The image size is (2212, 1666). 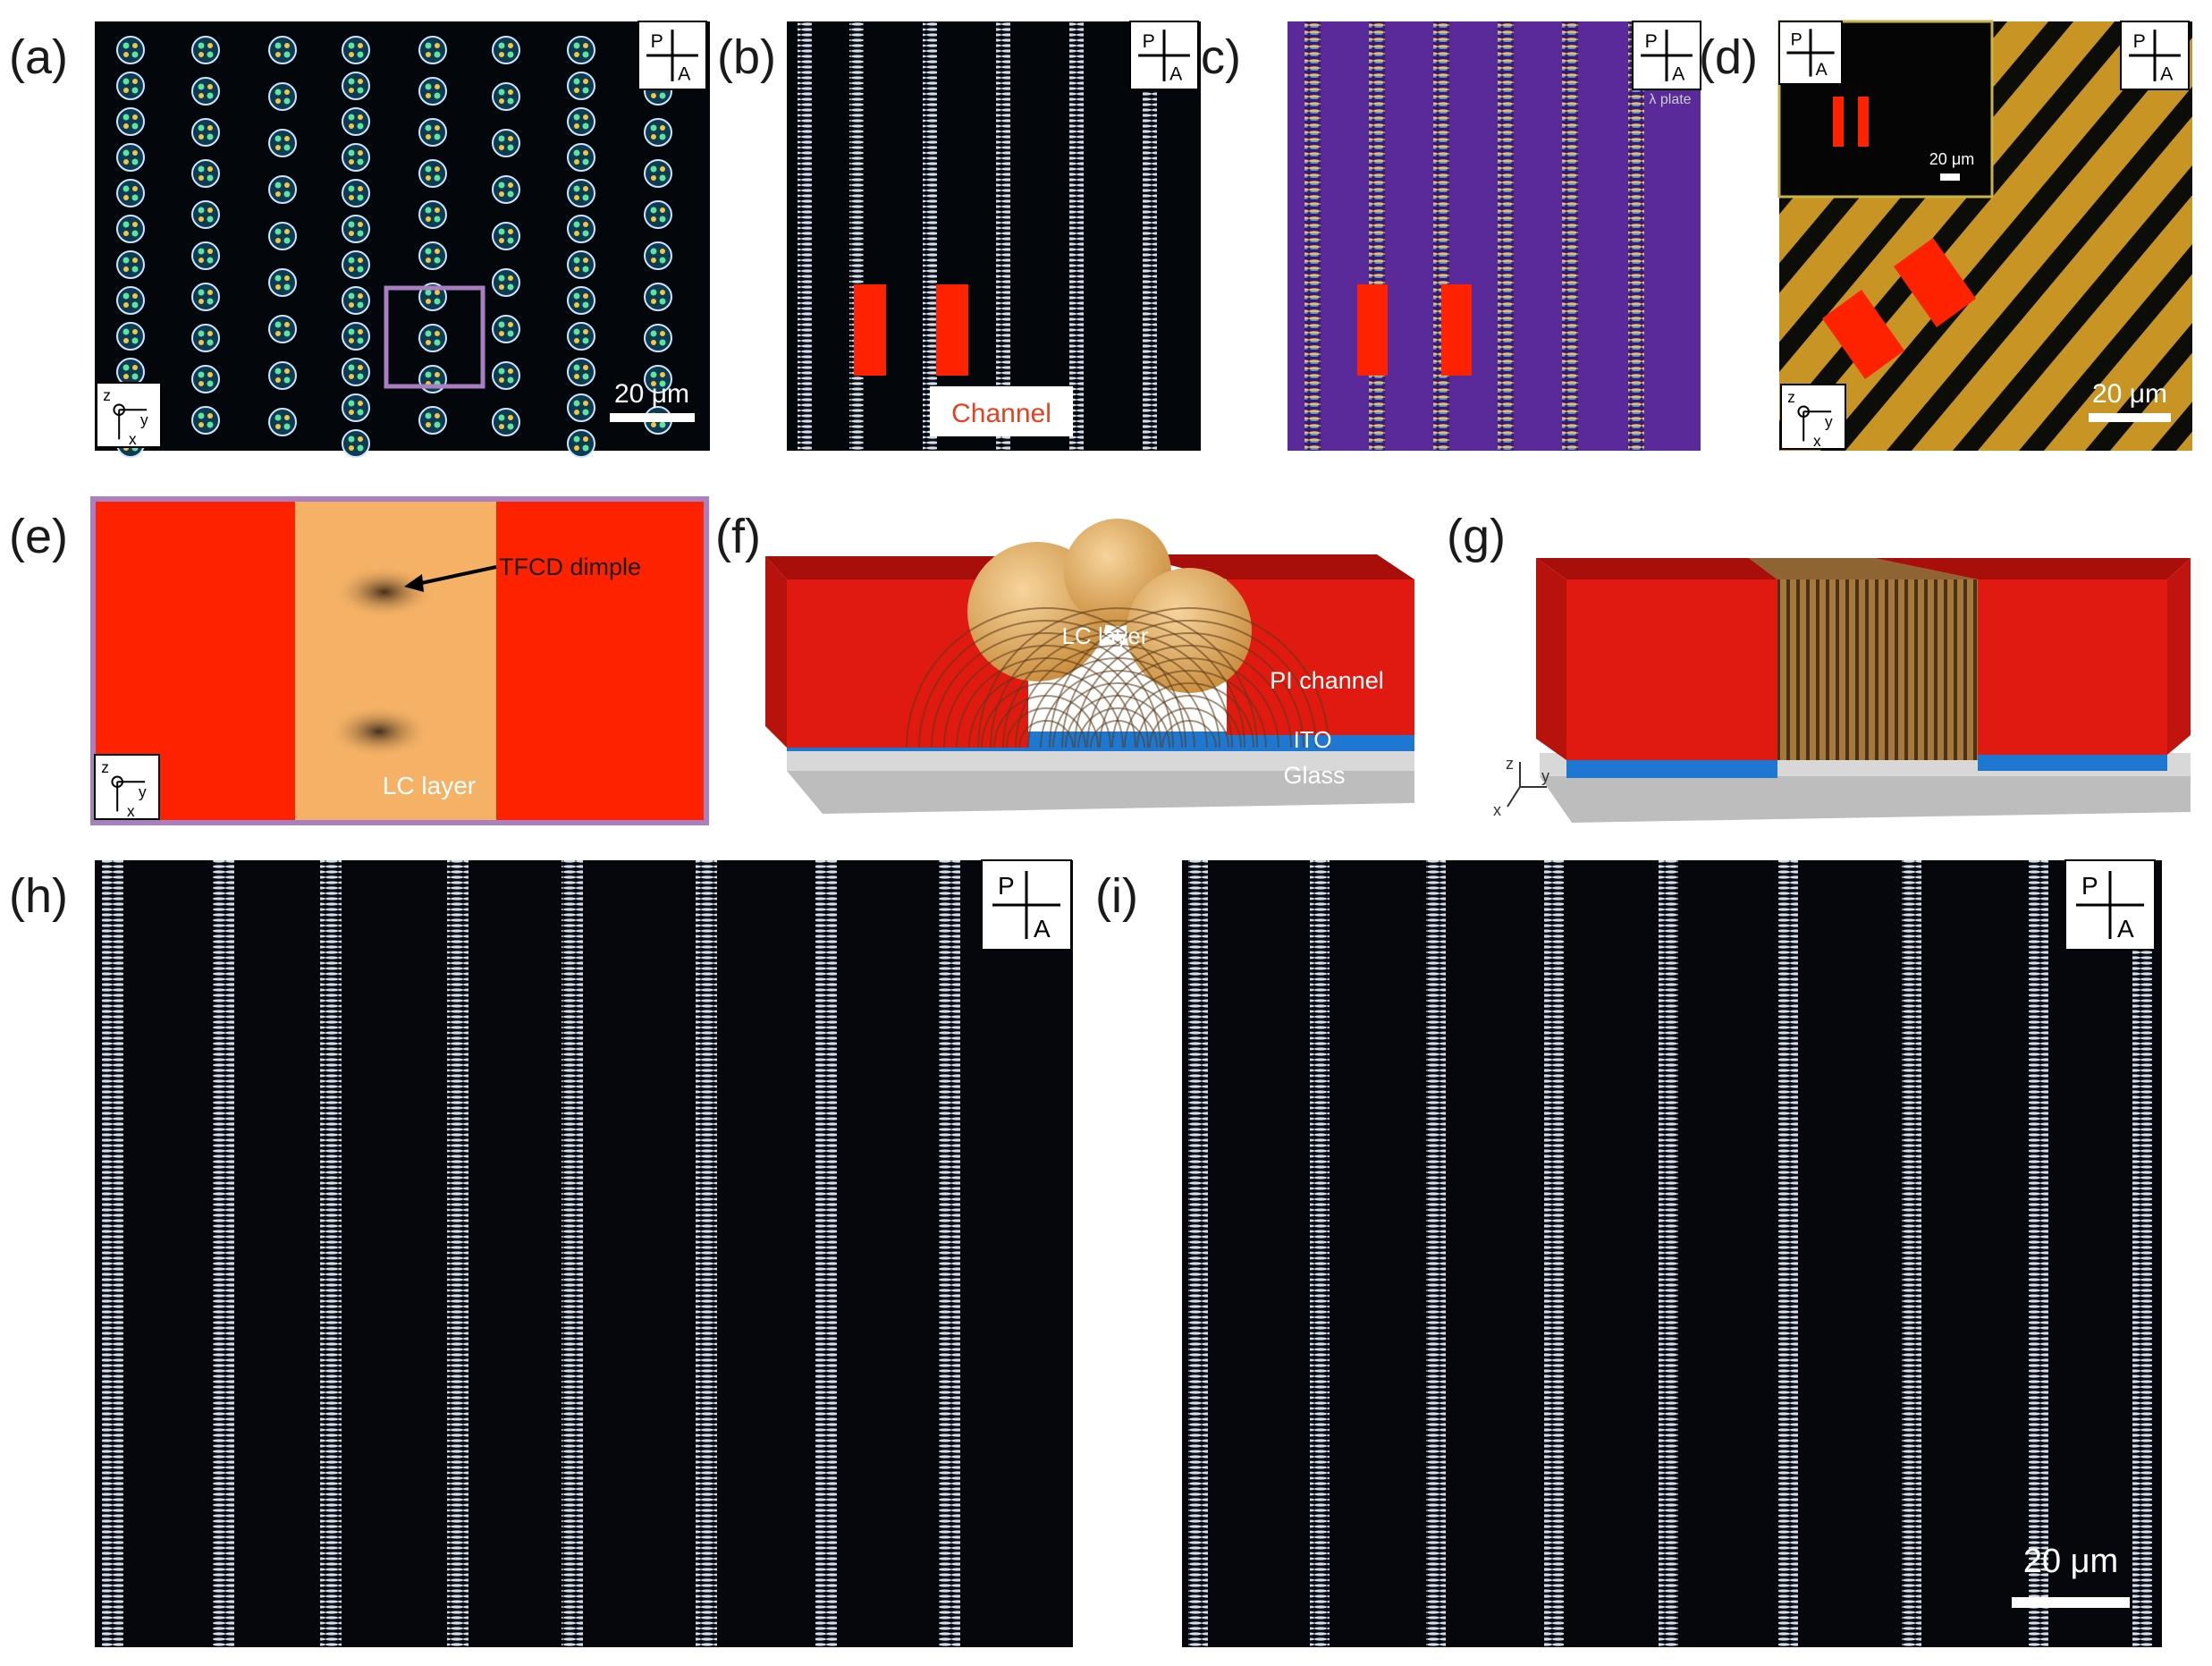 What do you see at coordinates (144, 420) in the screenshot?
I see `axis-y: y` at bounding box center [144, 420].